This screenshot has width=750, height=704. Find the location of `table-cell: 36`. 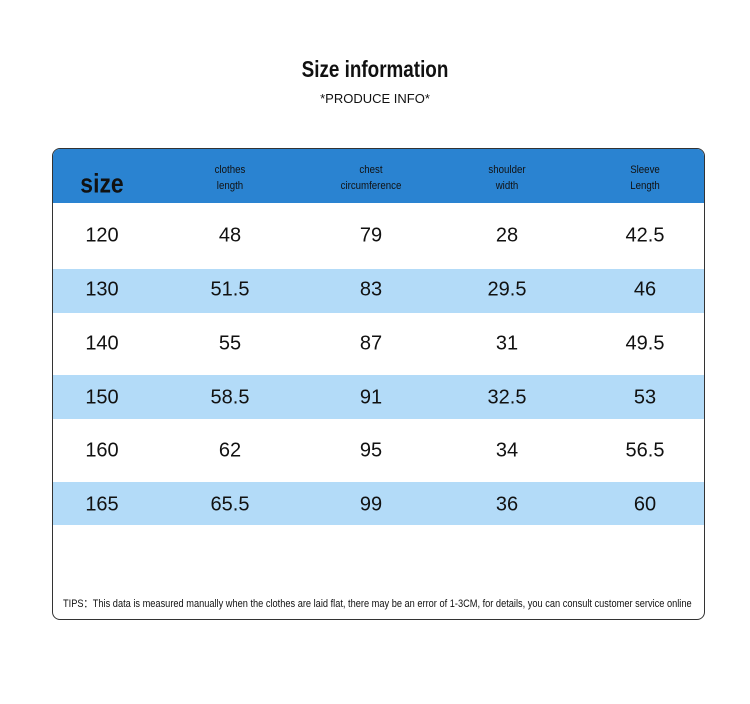

table-cell: 36 is located at coordinates (507, 504).